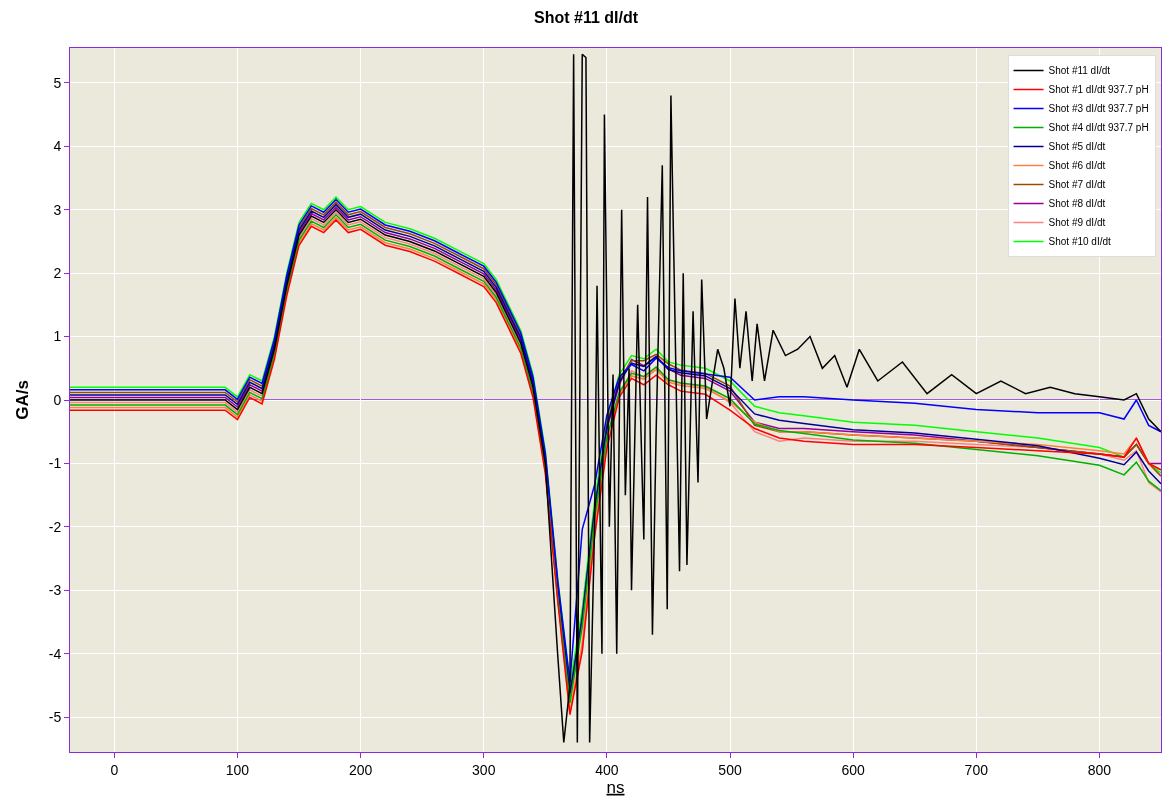  Describe the element at coordinates (55, 463) in the screenshot. I see `y-tick-label: -1` at that location.